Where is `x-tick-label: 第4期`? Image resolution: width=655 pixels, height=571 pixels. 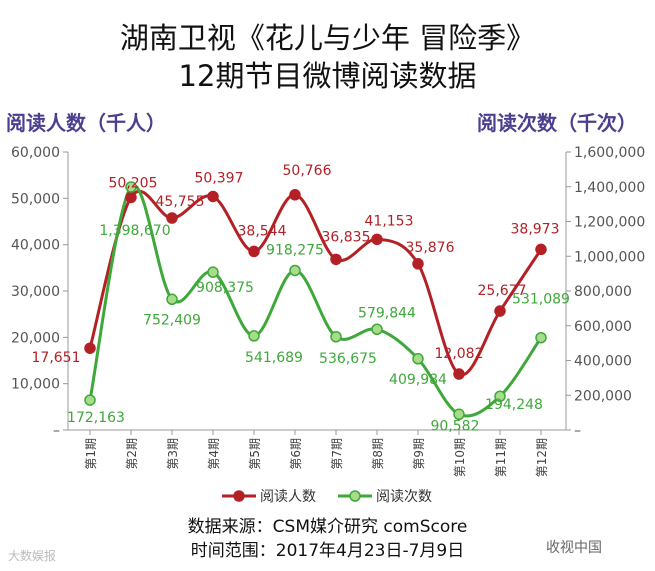 x-tick-label: 第4期 is located at coordinates (214, 454).